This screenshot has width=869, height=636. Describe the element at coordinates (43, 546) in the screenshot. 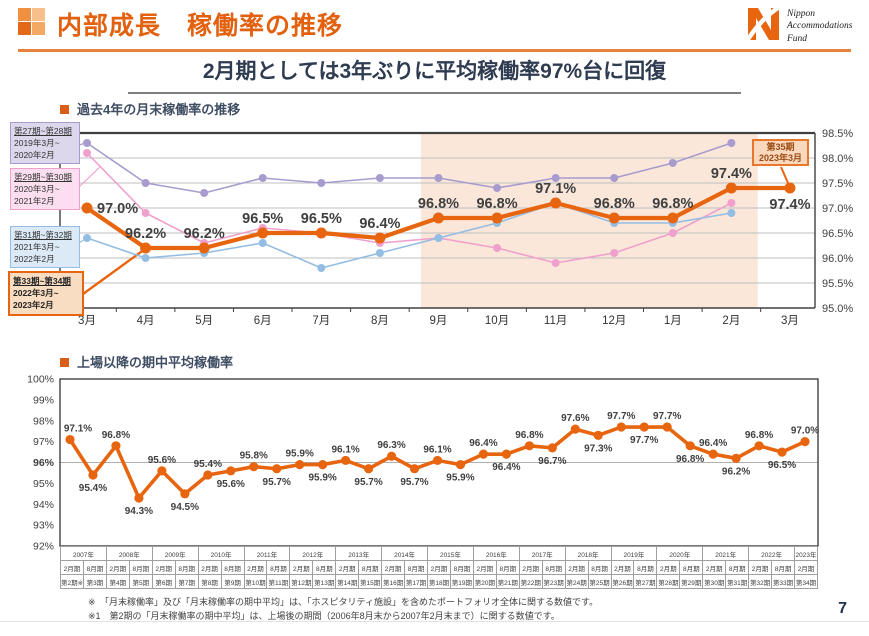

I see `svg-text: 92%` at that location.